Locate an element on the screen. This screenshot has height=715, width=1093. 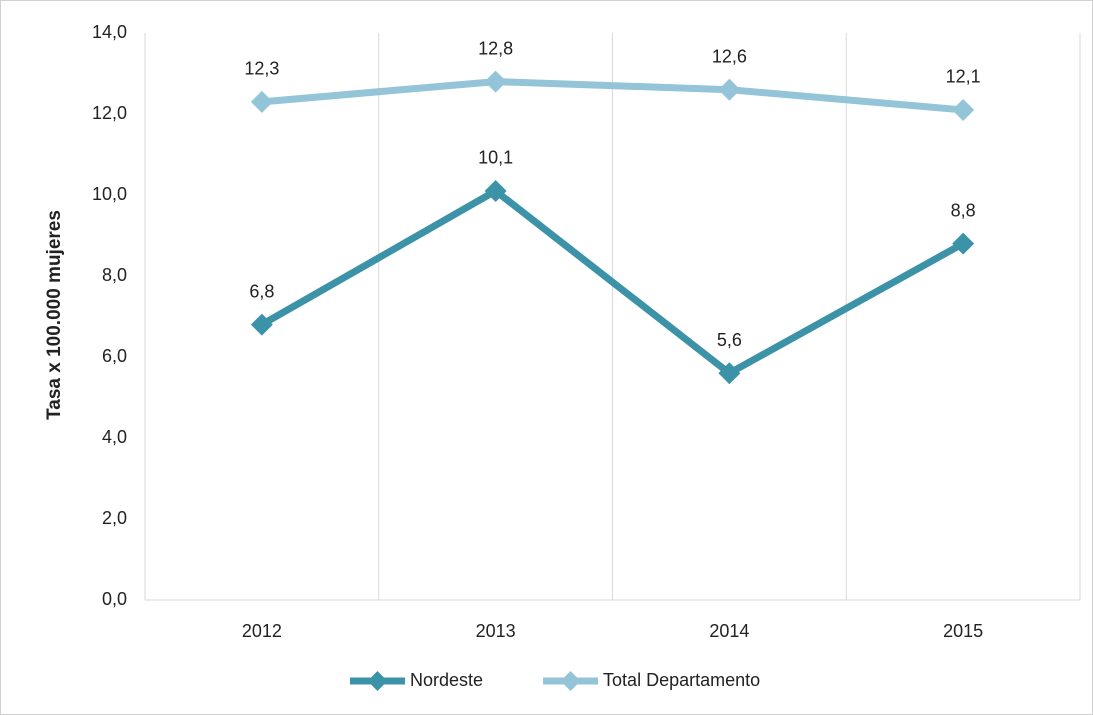
data-label: 12,1 is located at coordinates (963, 77).